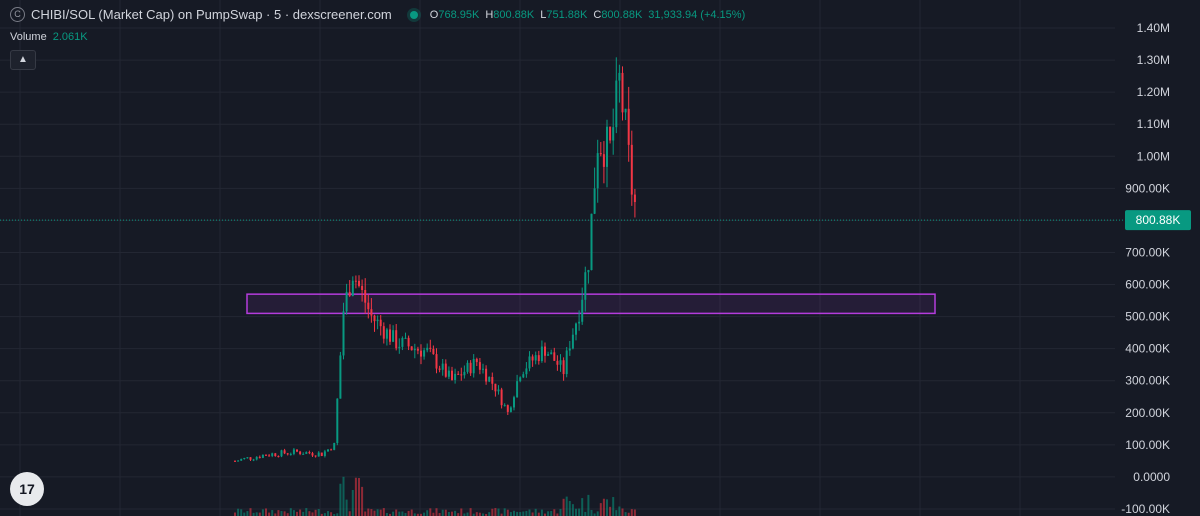 This screenshot has width=1200, height=516. Describe the element at coordinates (622, 14) in the screenshot. I see `close-value: 800.88K` at that location.